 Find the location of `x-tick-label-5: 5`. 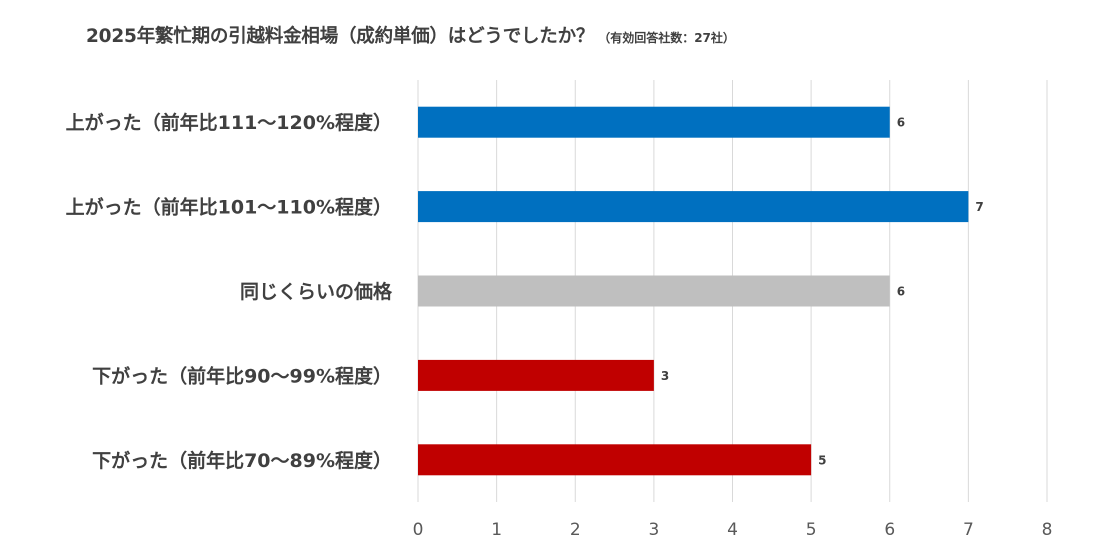

x-tick-label-5: 5 is located at coordinates (811, 530).